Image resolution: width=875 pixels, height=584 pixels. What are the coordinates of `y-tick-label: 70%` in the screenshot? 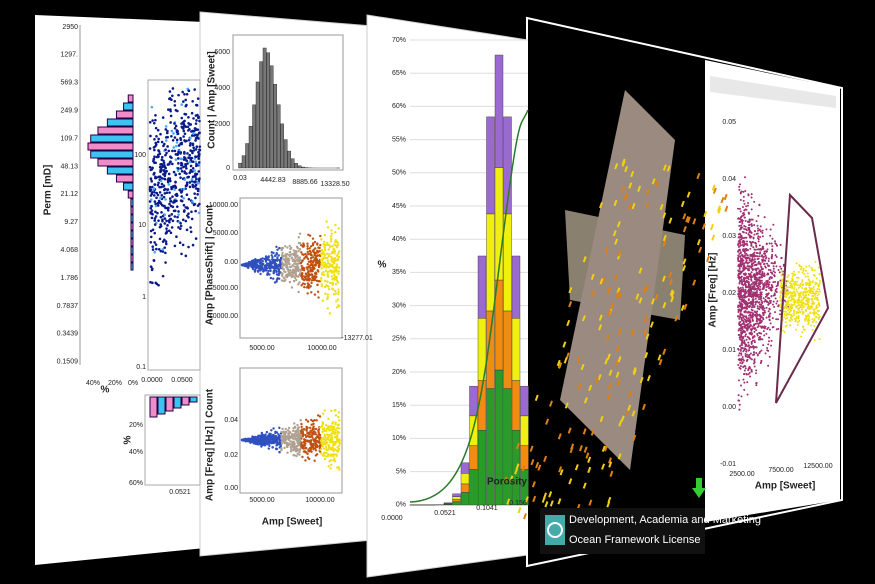 It's located at (399, 40).